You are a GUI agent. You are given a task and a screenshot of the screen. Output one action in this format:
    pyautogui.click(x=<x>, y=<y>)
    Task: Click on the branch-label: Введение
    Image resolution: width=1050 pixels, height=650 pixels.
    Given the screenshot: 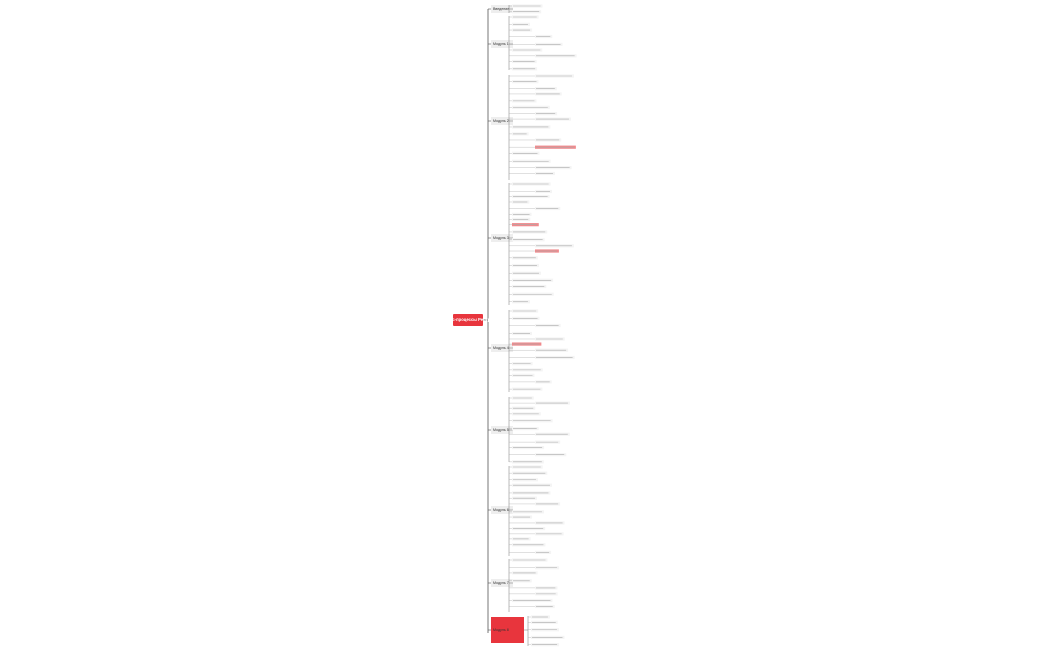 What is the action you would take?
    pyautogui.click(x=501, y=9)
    